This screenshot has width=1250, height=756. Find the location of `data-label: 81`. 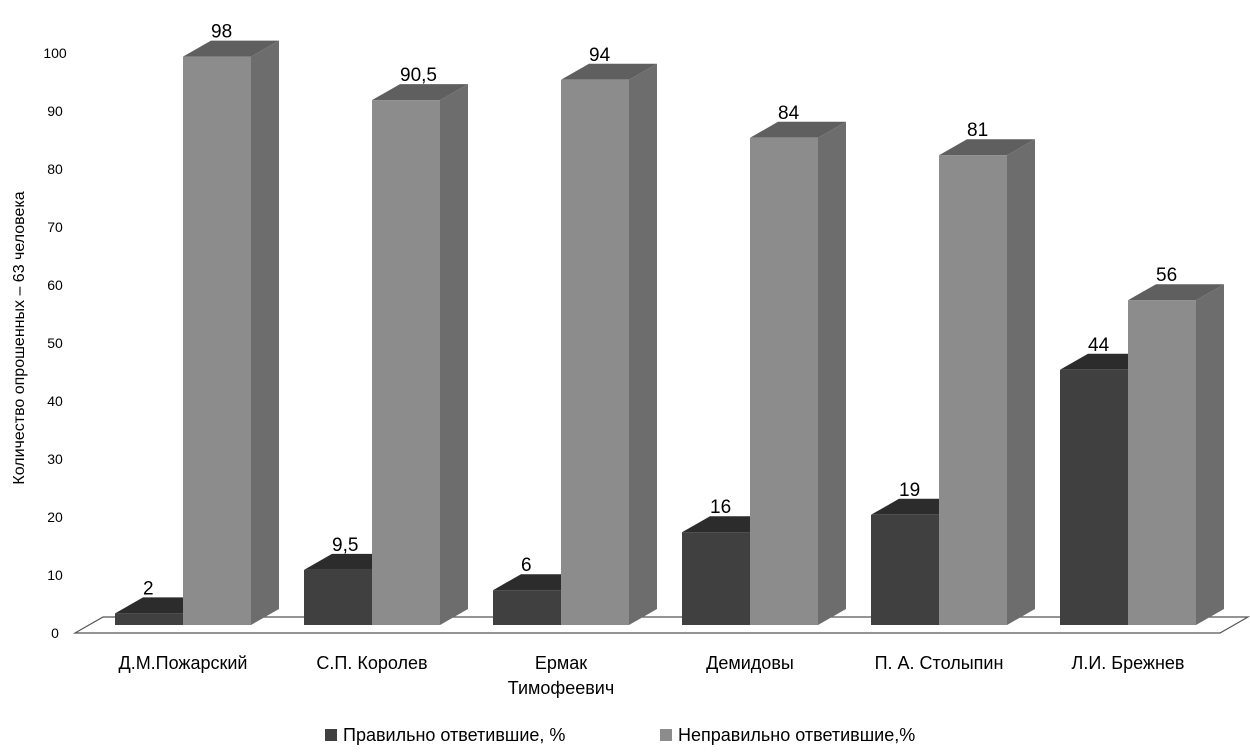

data-label: 81 is located at coordinates (977, 130).